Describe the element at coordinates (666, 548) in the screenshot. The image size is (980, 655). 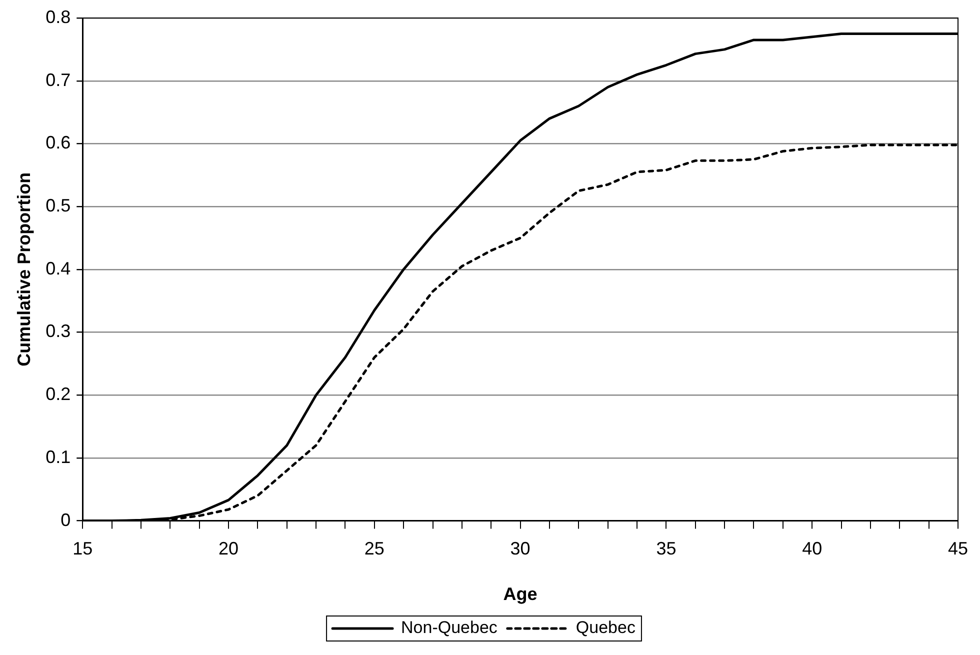
I see `x-tick-label: 35` at that location.